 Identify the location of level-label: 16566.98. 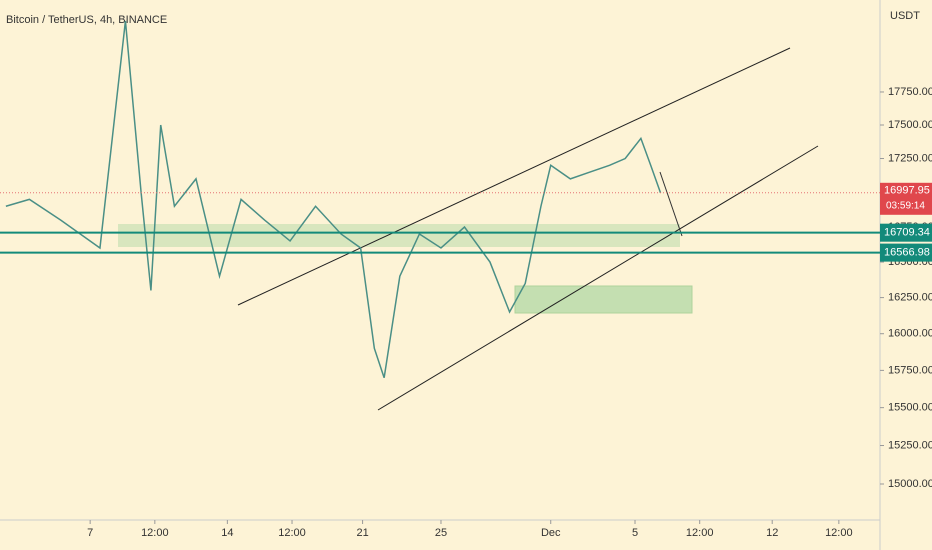
(907, 253).